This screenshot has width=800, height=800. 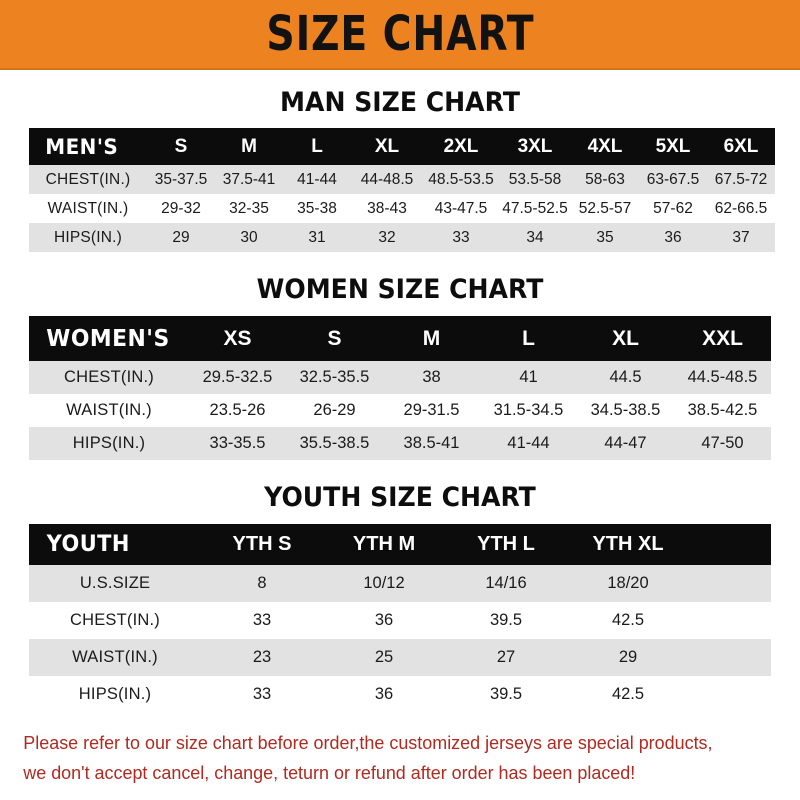 I want to click on women-col-header: XXL, so click(x=722, y=338).